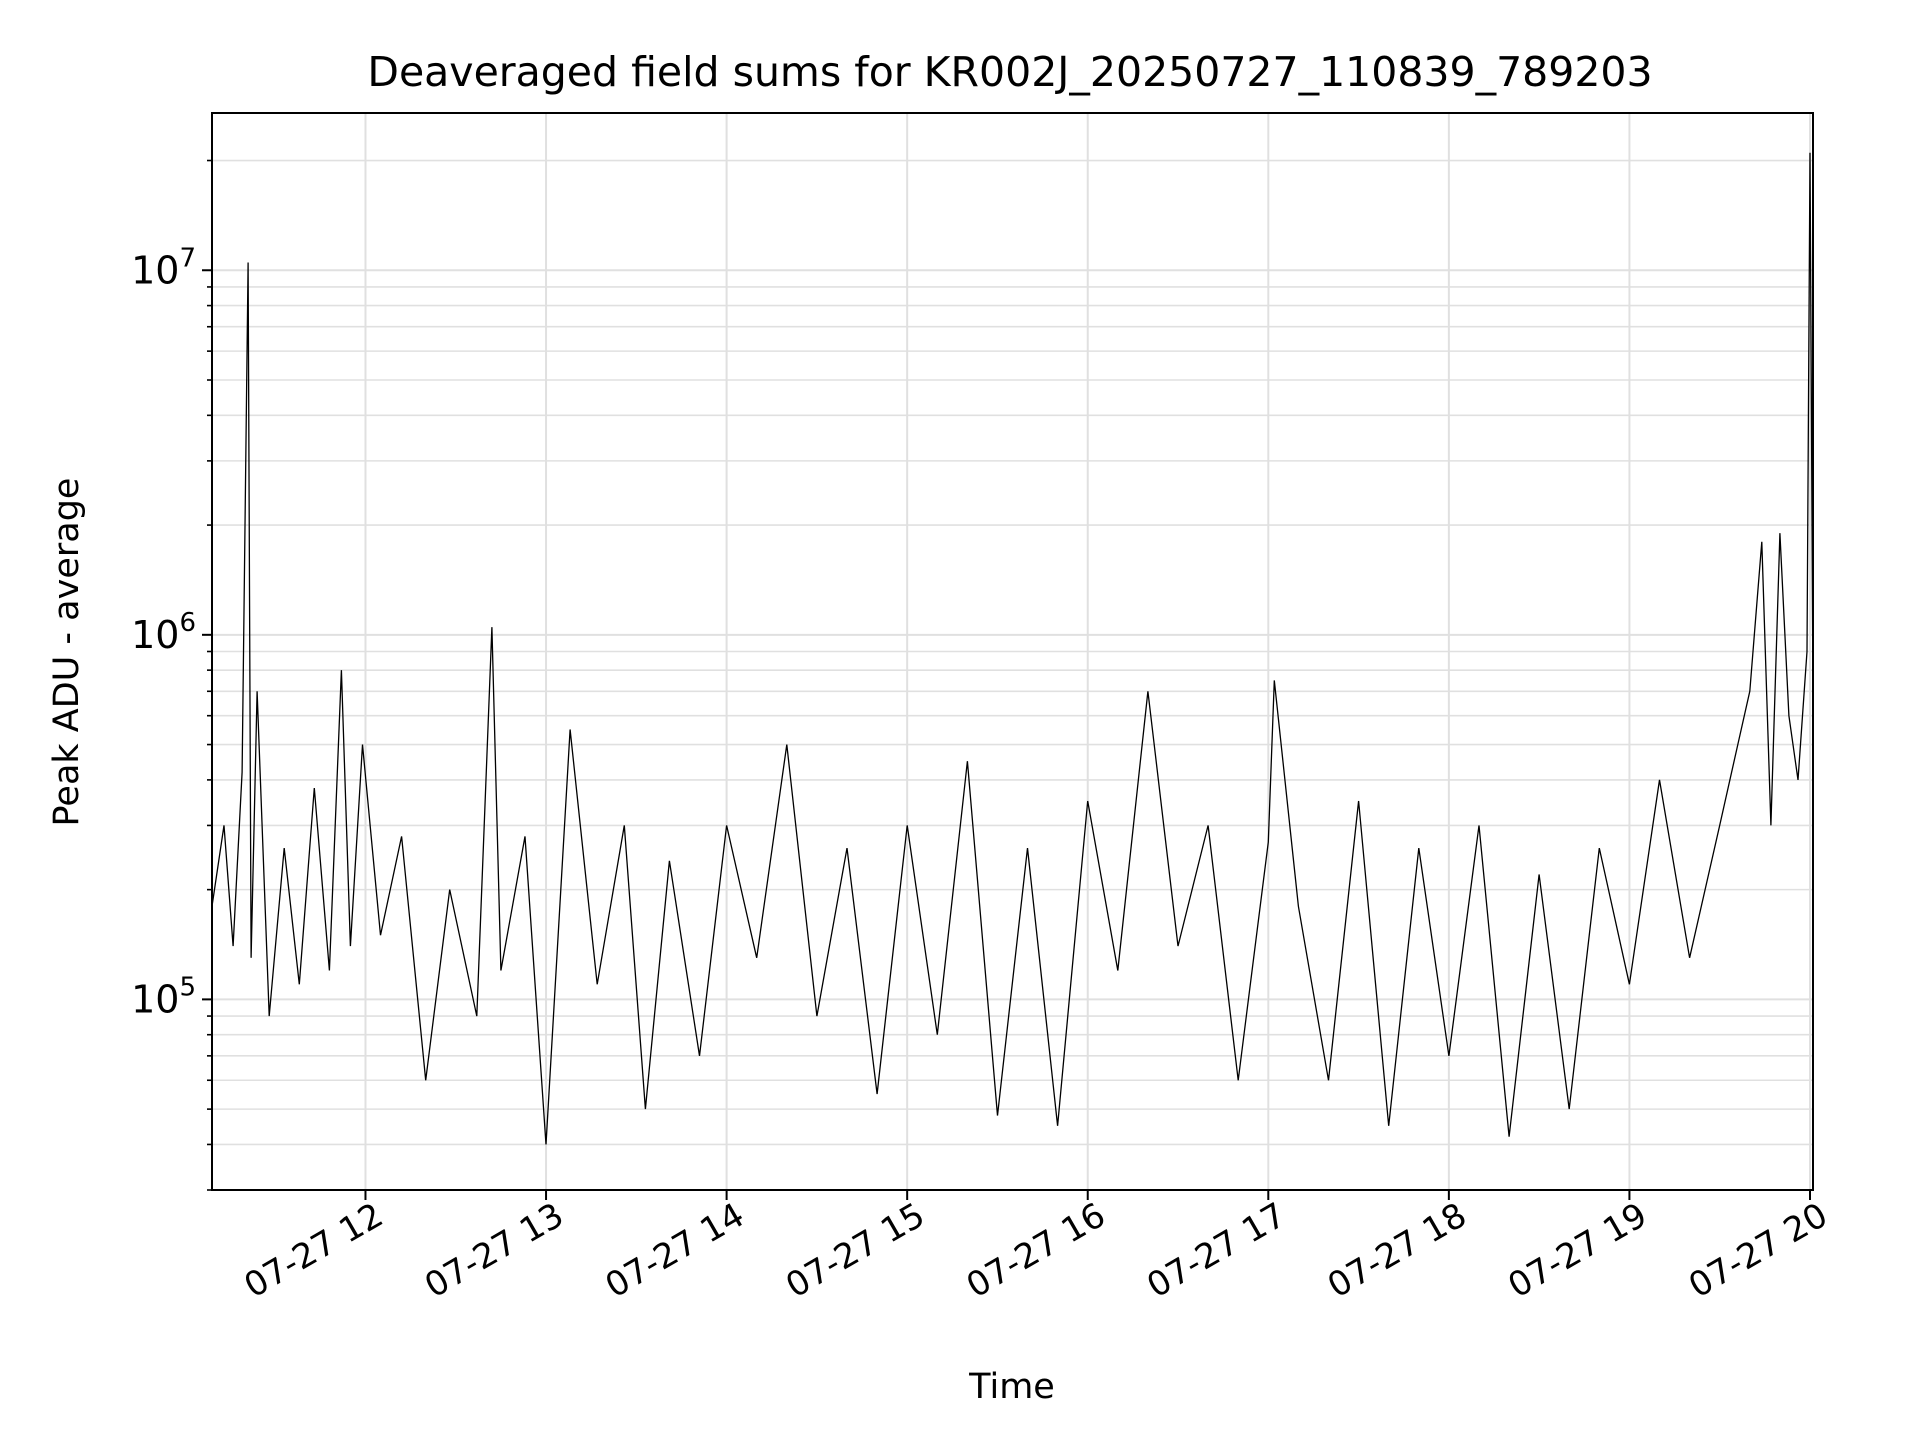 This screenshot has height=1440, width=1920. What do you see at coordinates (171, 675) in the screenshot?
I see `y-axis-ticks: 105 106 107` at bounding box center [171, 675].